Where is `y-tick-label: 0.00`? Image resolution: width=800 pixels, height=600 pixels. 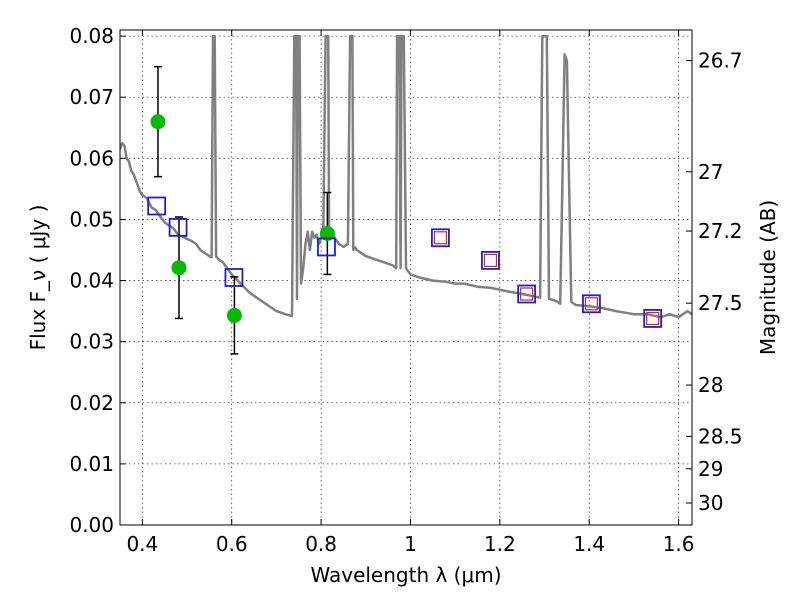
y-tick-label: 0.00 is located at coordinates (91, 525).